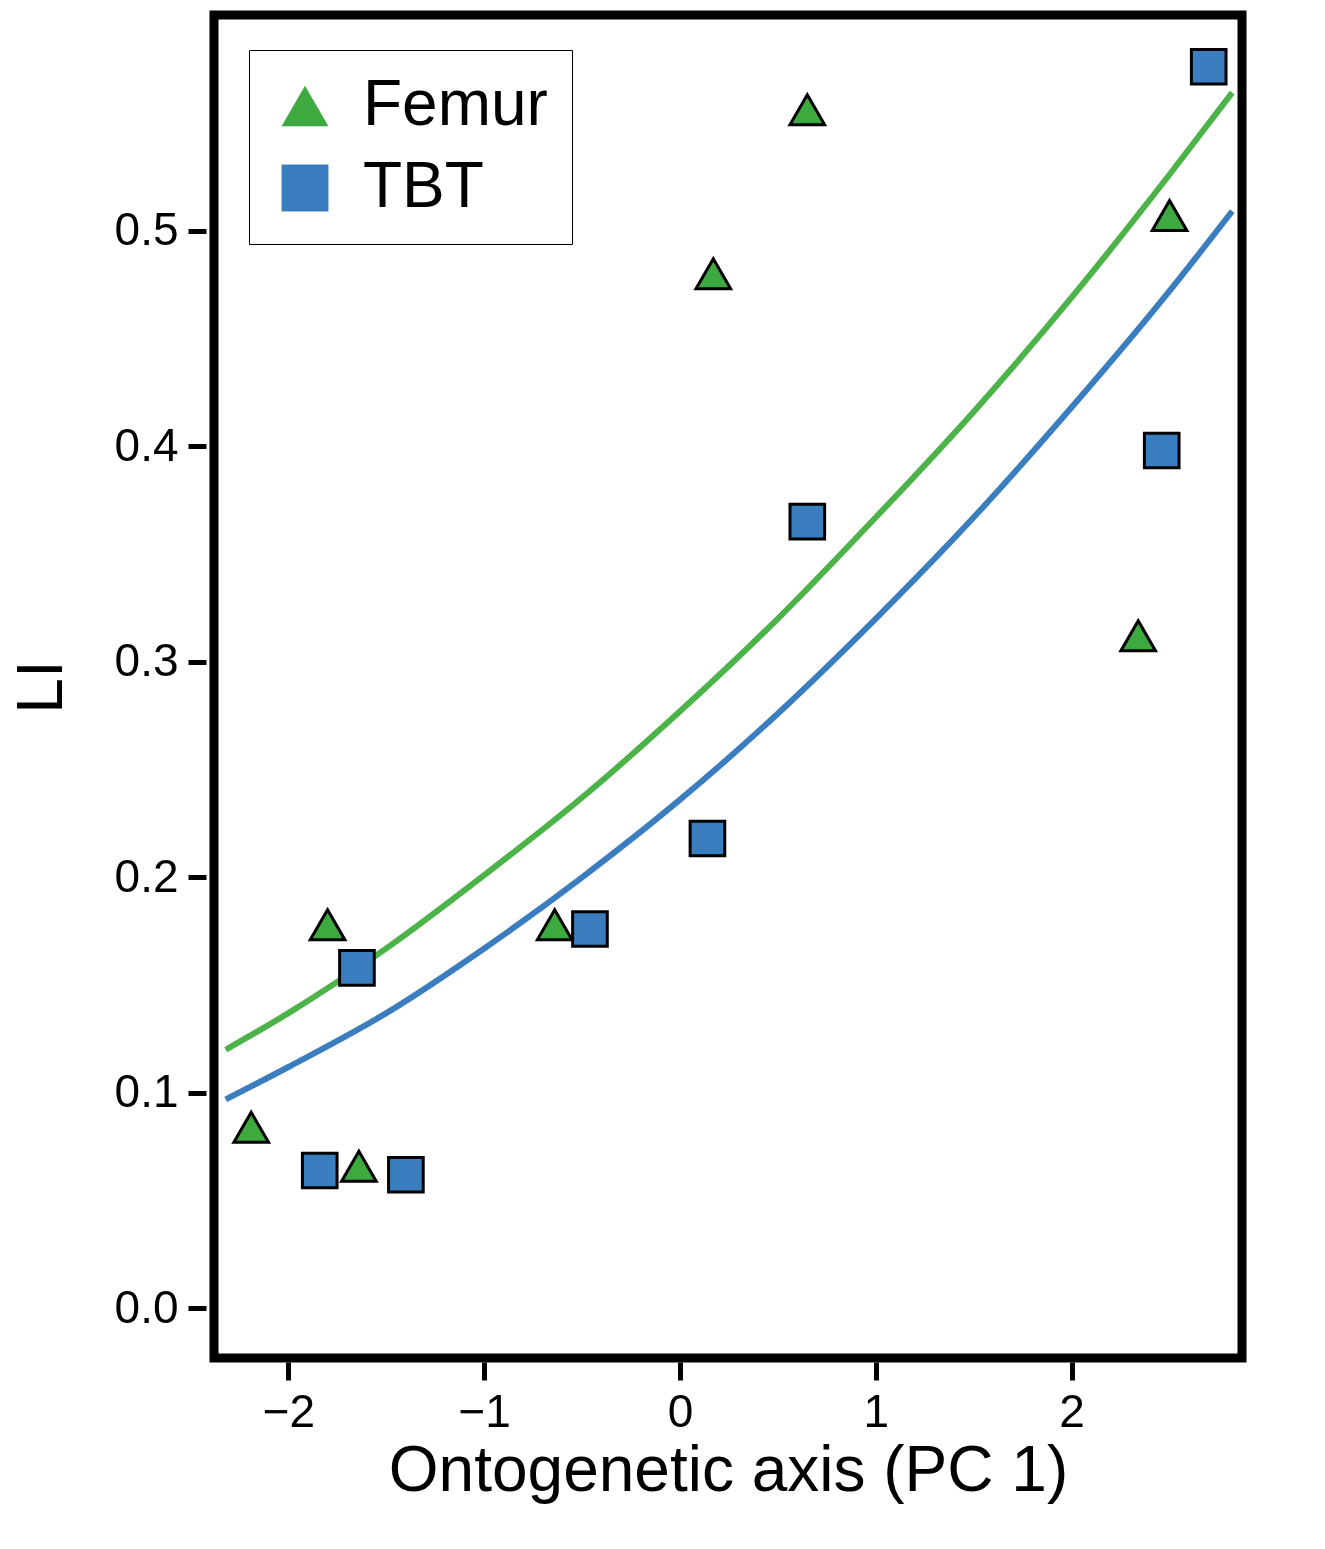 The height and width of the screenshot is (1549, 1325). What do you see at coordinates (146, 229) in the screenshot?
I see `y-tick-label: 0.5` at bounding box center [146, 229].